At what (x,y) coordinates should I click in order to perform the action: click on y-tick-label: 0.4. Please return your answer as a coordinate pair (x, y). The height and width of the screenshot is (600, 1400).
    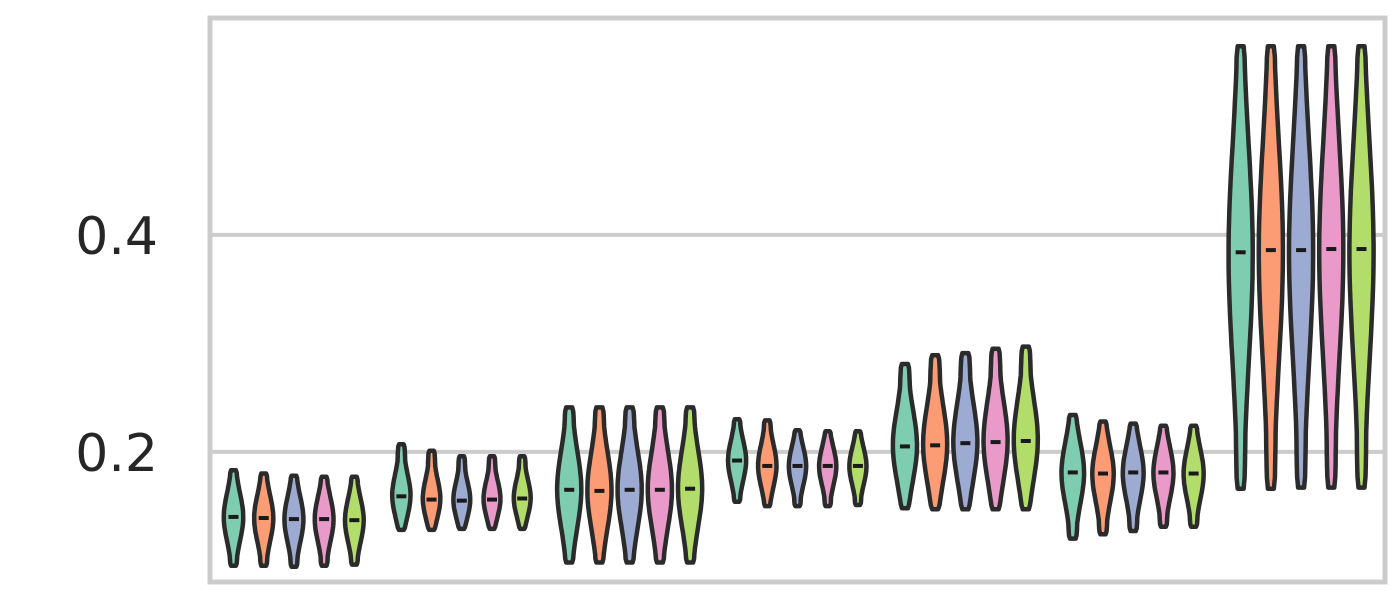
    Looking at the image, I should click on (116, 237).